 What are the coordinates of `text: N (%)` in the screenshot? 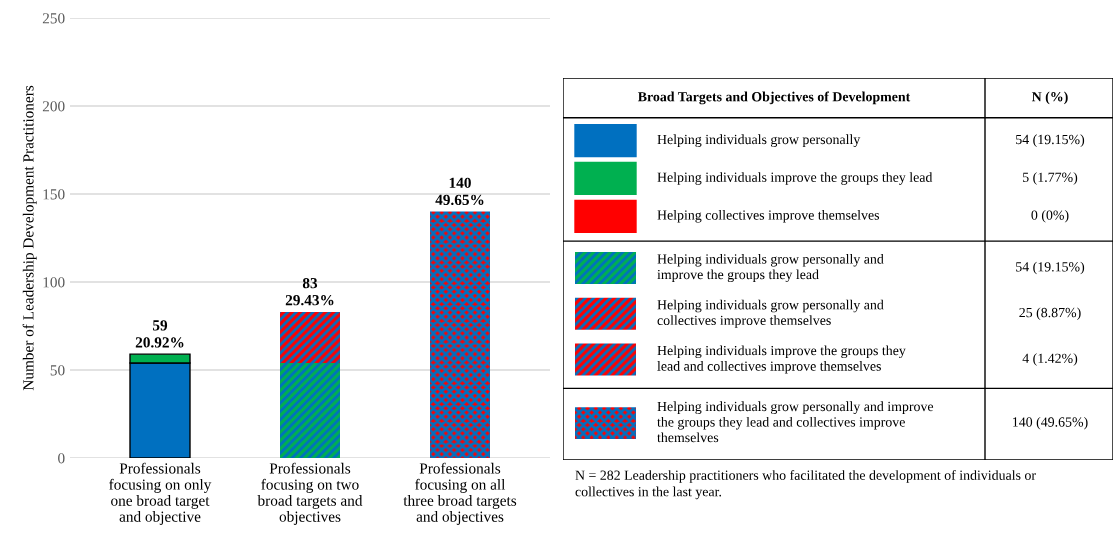 It's located at (1049, 98).